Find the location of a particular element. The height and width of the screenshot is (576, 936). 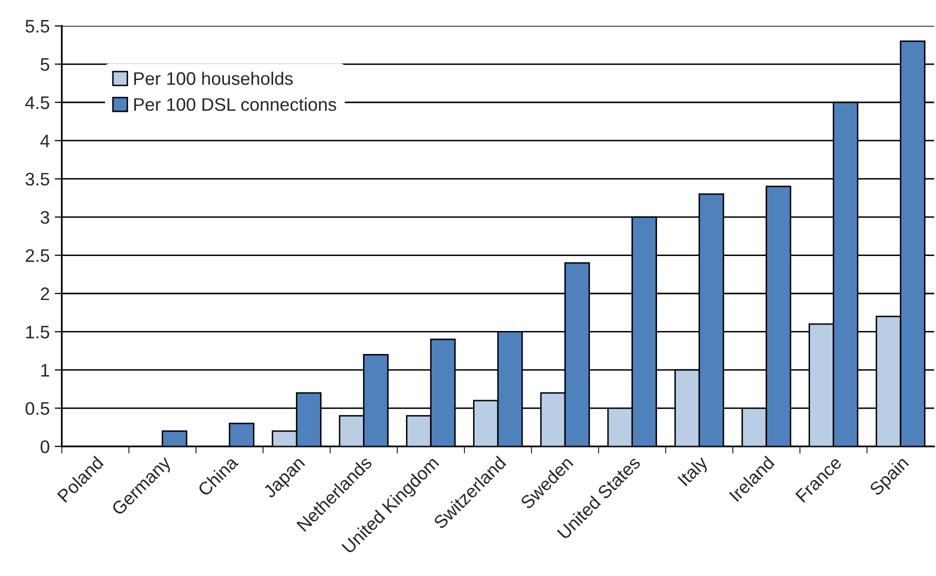

x-tick-label: Italy is located at coordinates (694, 471).